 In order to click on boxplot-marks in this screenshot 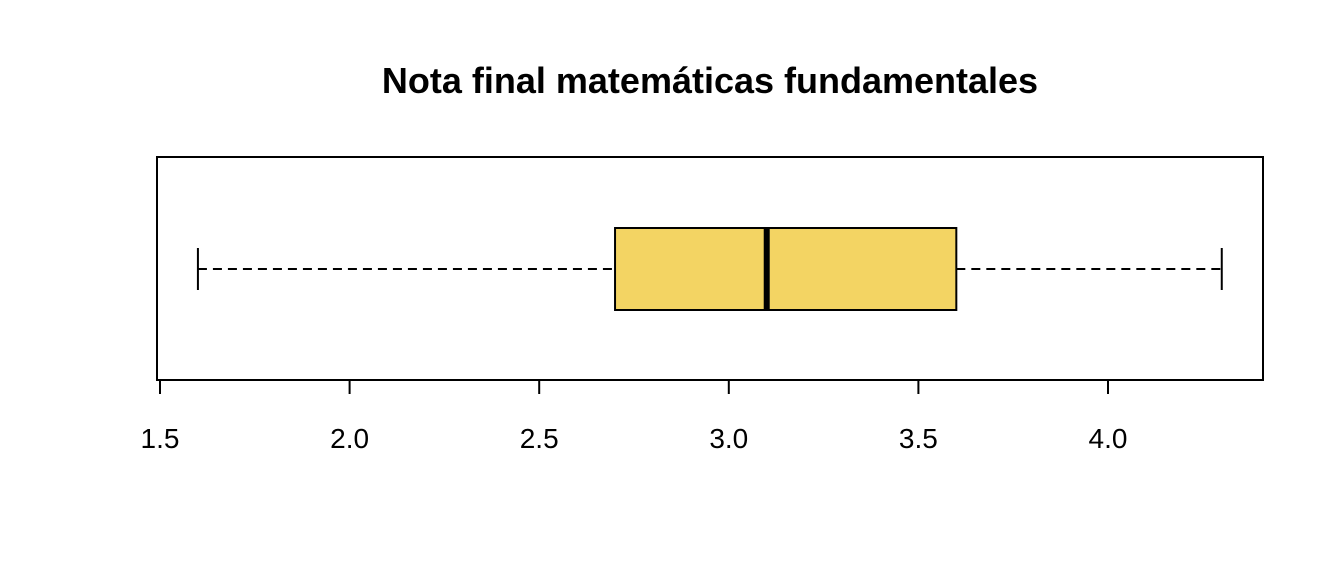, I will do `click(709, 269)`.